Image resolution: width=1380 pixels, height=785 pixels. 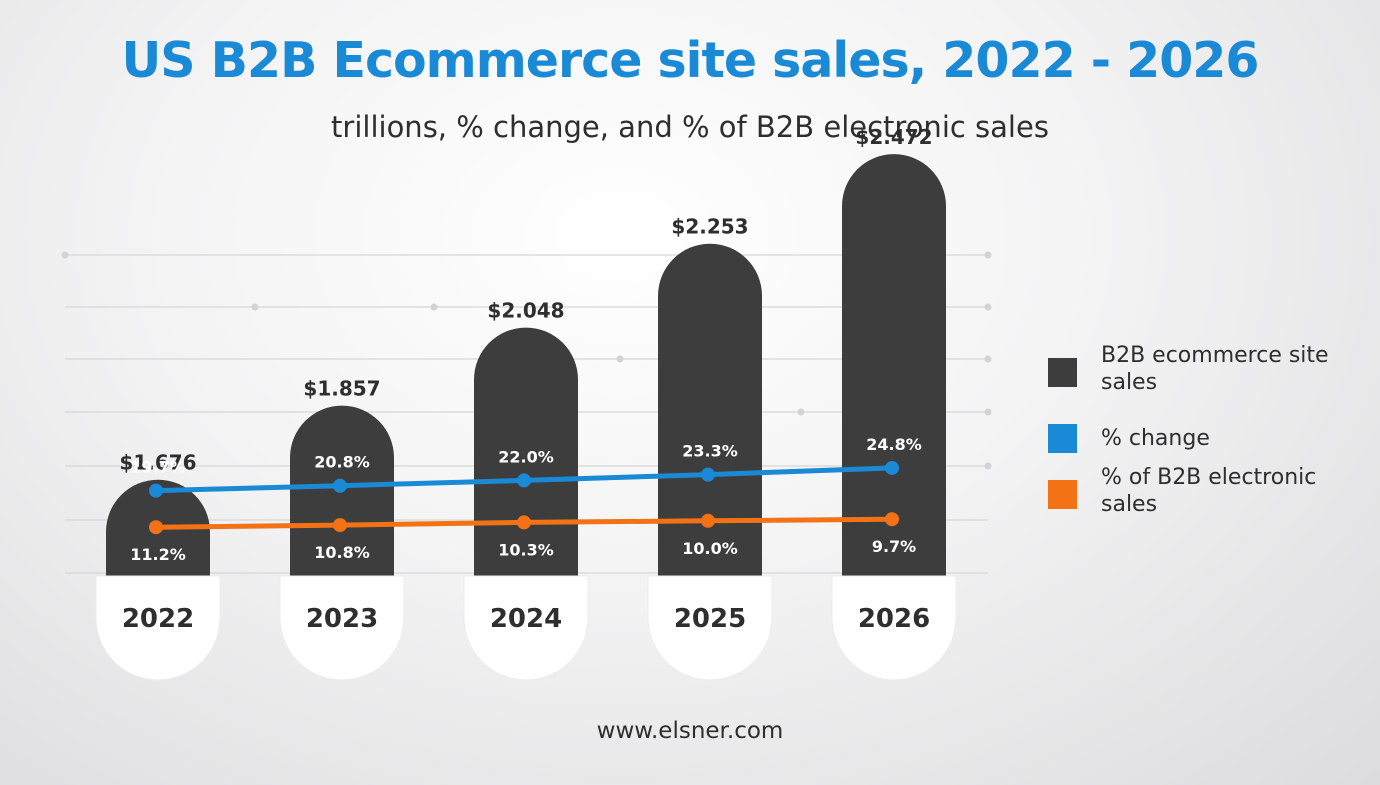 I want to click on point-share-2024, so click(x=524, y=522).